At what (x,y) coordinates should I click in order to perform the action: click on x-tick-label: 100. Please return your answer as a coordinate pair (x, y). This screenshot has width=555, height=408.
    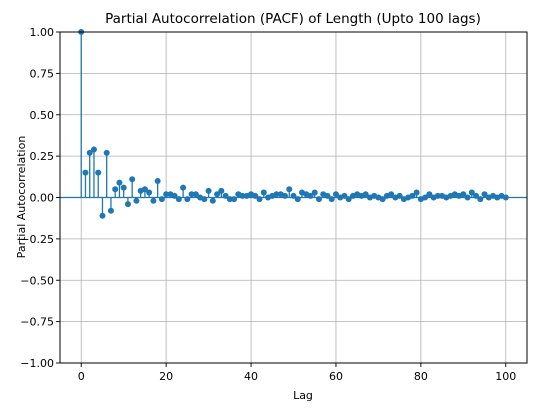
    Looking at the image, I should click on (505, 376).